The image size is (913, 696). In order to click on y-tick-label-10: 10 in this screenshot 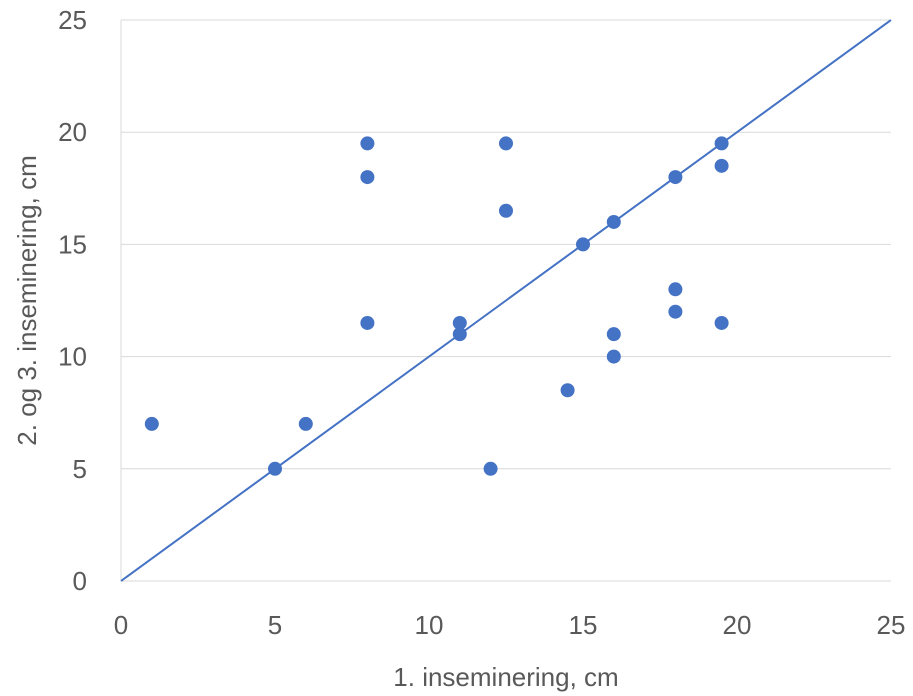, I will do `click(72, 357)`.